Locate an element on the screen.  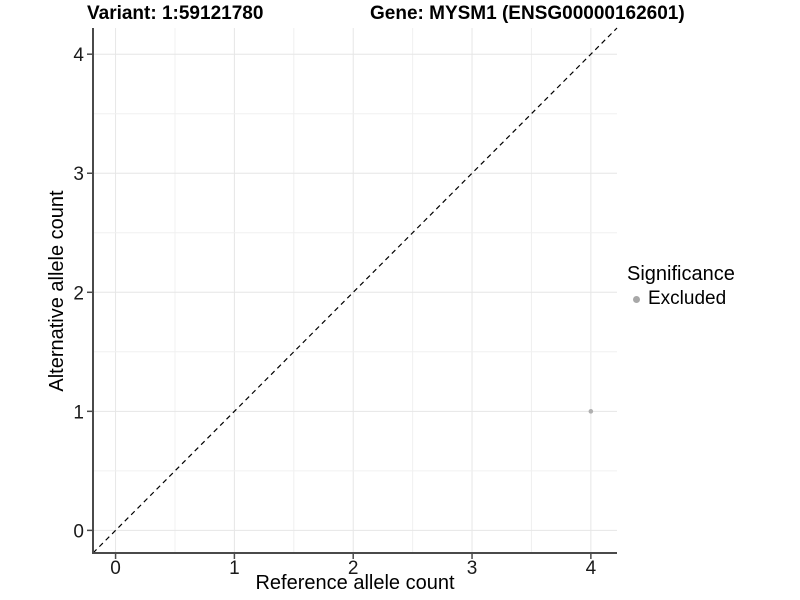
x-tick-label: 3 is located at coordinates (472, 568).